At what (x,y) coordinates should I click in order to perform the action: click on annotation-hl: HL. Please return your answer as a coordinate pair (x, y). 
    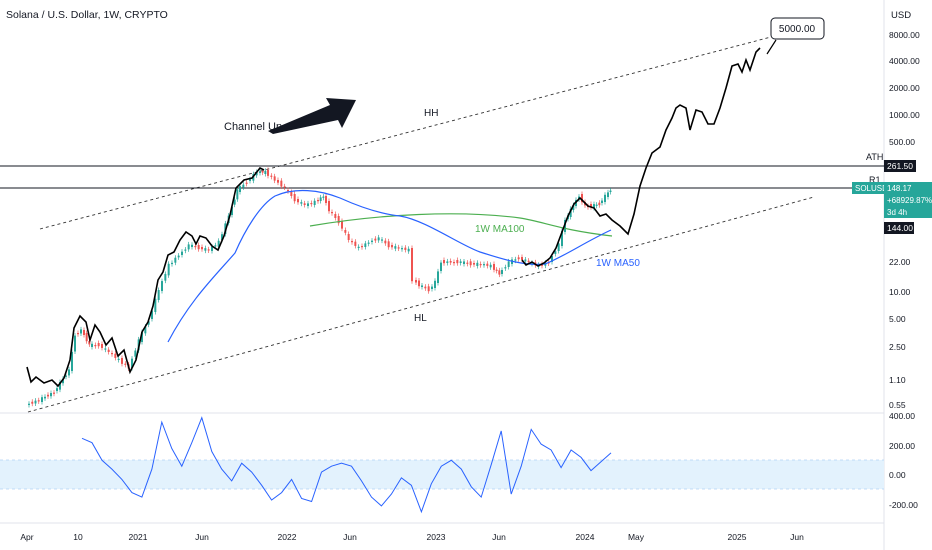
    Looking at the image, I should click on (420, 318).